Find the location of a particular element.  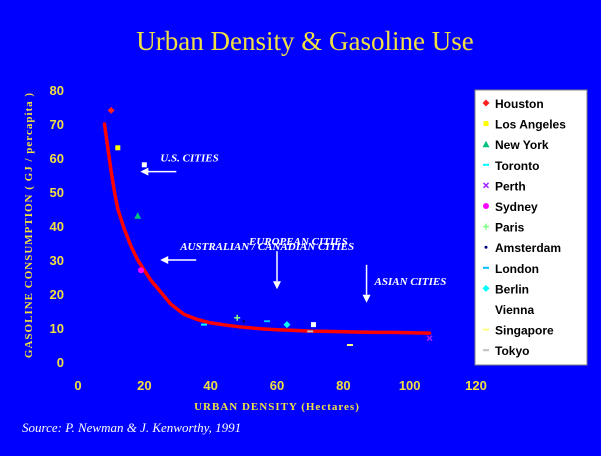

data-point-vienna is located at coordinates (313, 325).